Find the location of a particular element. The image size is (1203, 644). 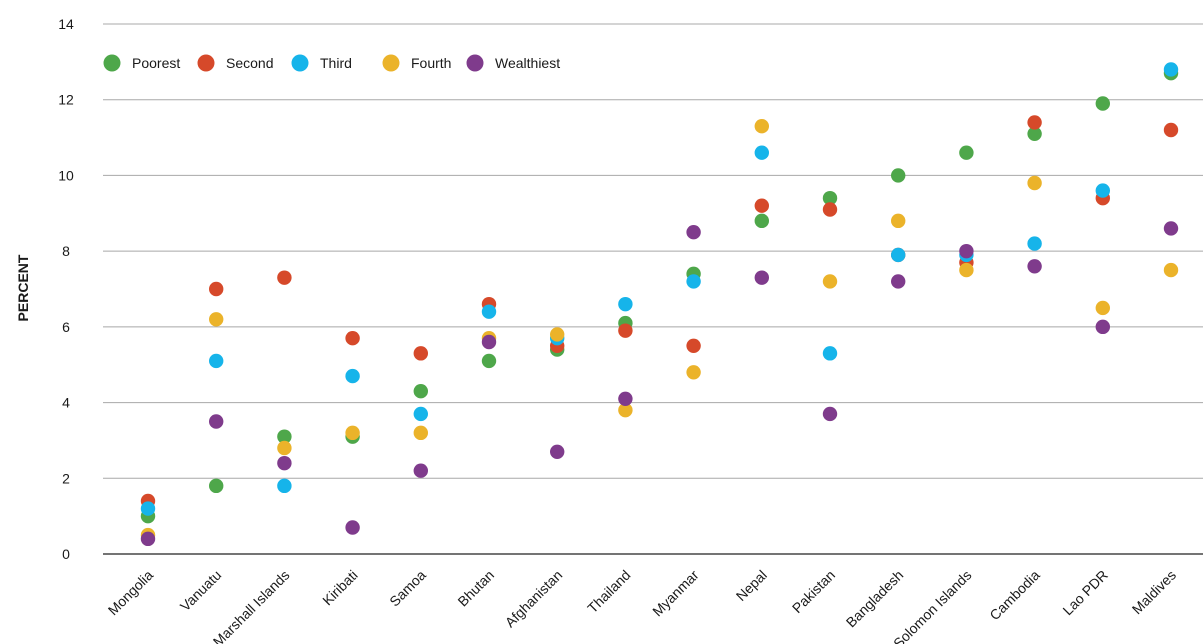

y-tick-label: 4 is located at coordinates (66, 403).